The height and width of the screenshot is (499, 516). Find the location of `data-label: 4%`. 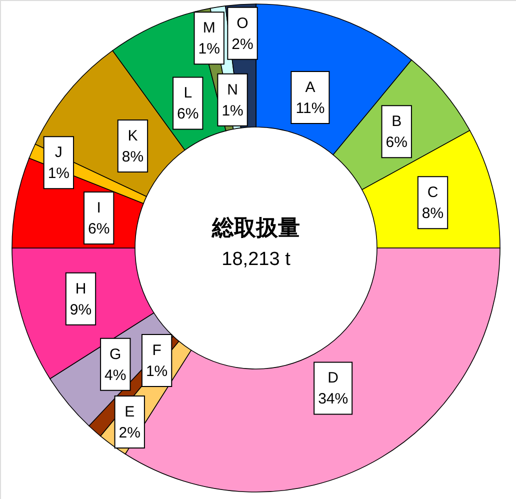

data-label: 4% is located at coordinates (115, 375).